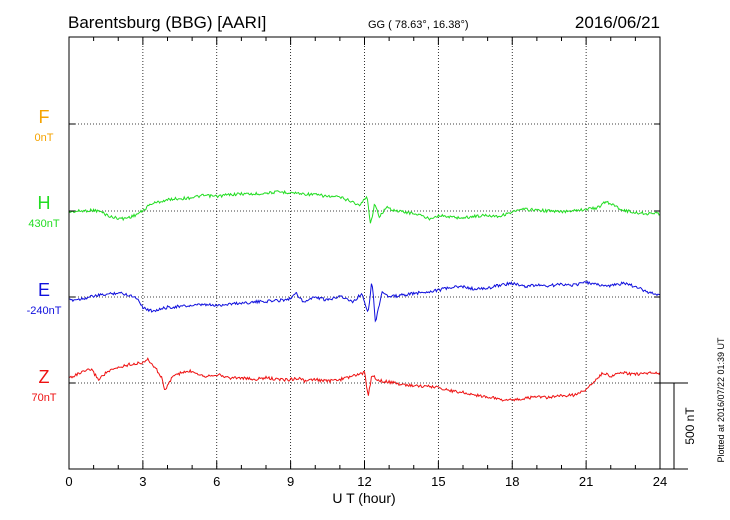 The image size is (730, 520). I want to click on baseline-f: 0nT, so click(44, 138).